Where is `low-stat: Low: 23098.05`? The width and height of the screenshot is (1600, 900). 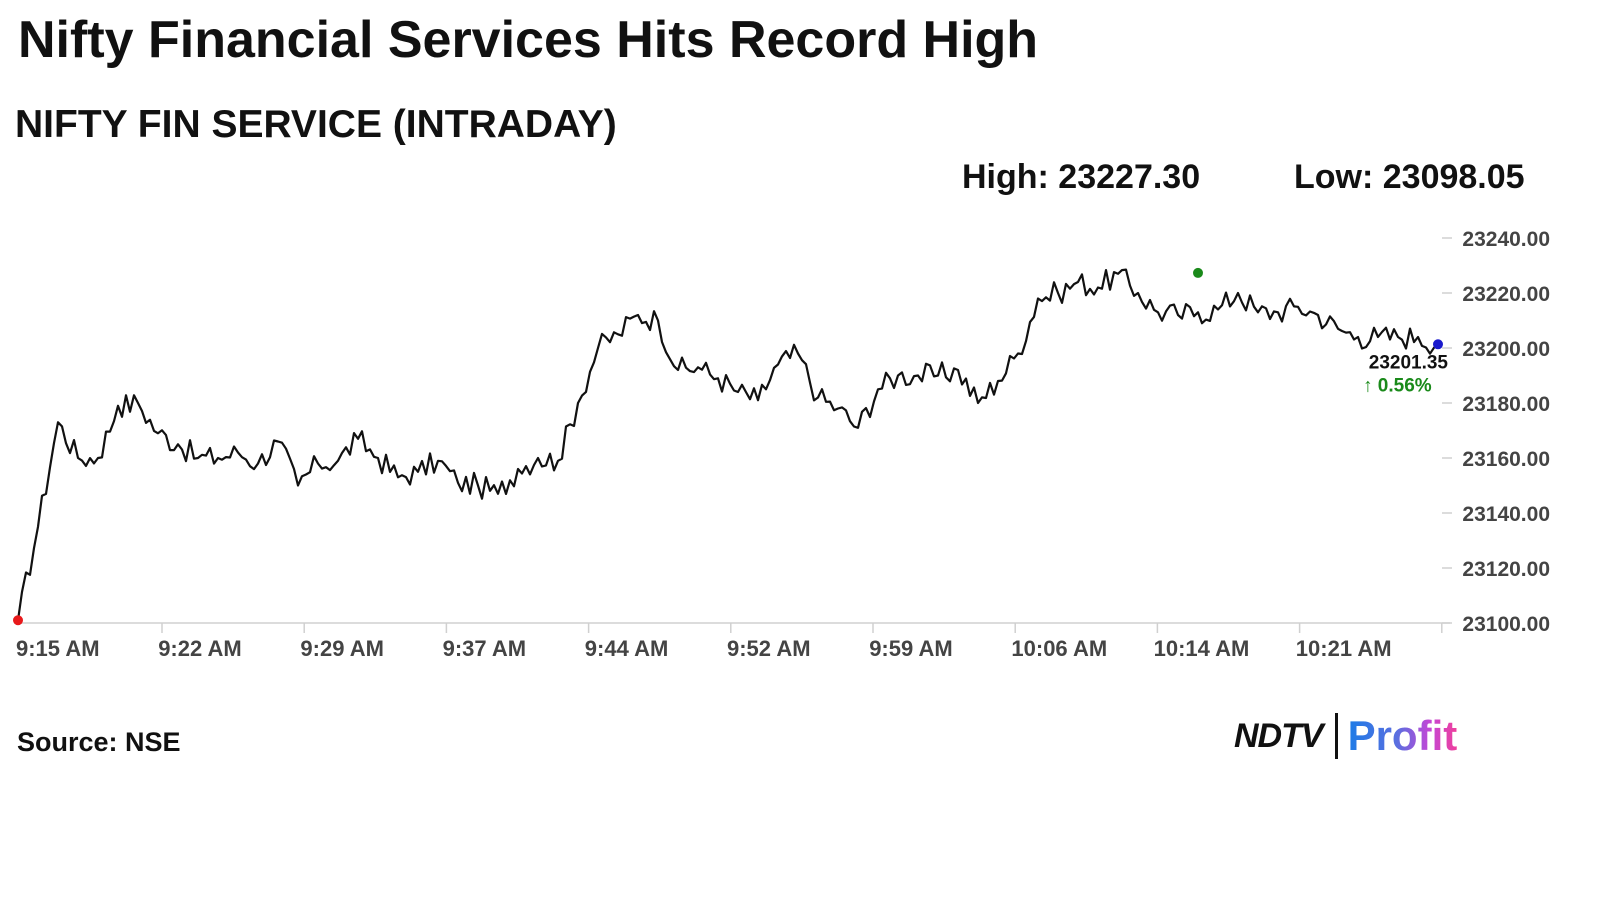 low-stat: Low: 23098.05 is located at coordinates (1409, 177).